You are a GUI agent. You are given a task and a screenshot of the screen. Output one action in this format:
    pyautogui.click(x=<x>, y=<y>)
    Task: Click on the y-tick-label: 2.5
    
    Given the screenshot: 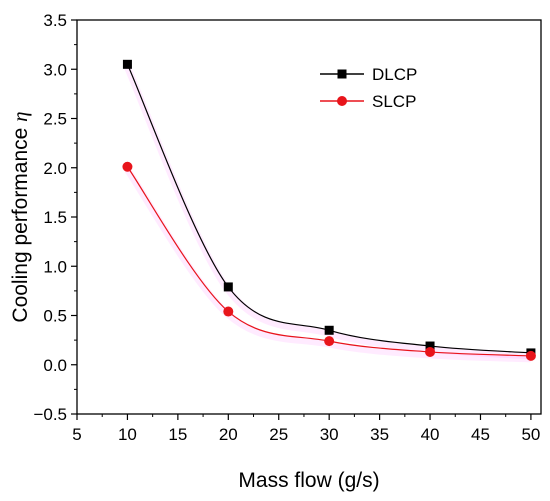 What is the action you would take?
    pyautogui.click(x=55, y=119)
    